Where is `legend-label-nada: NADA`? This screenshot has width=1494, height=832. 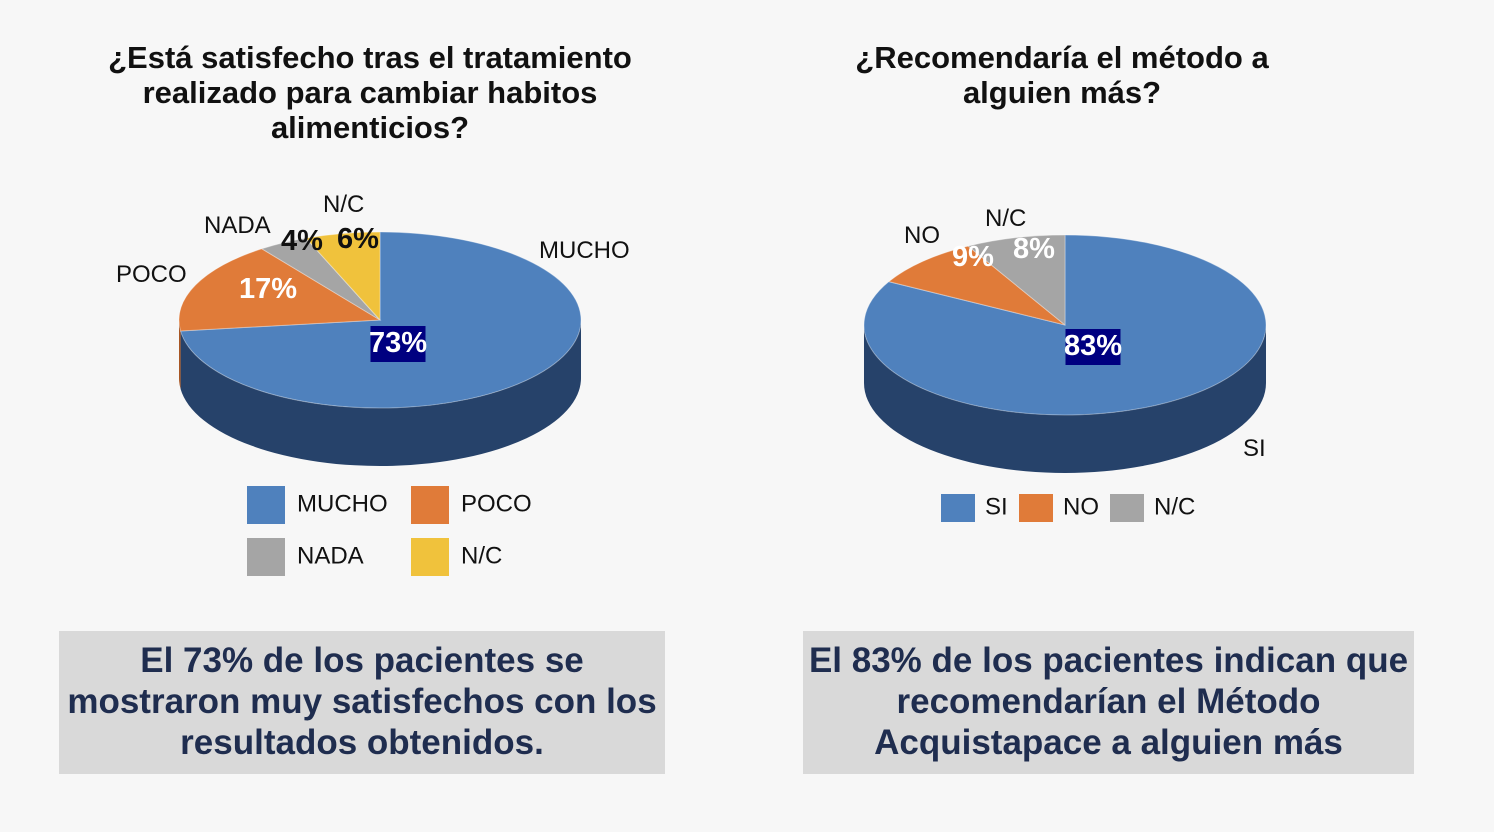
legend-label-nada: NADA is located at coordinates (330, 555).